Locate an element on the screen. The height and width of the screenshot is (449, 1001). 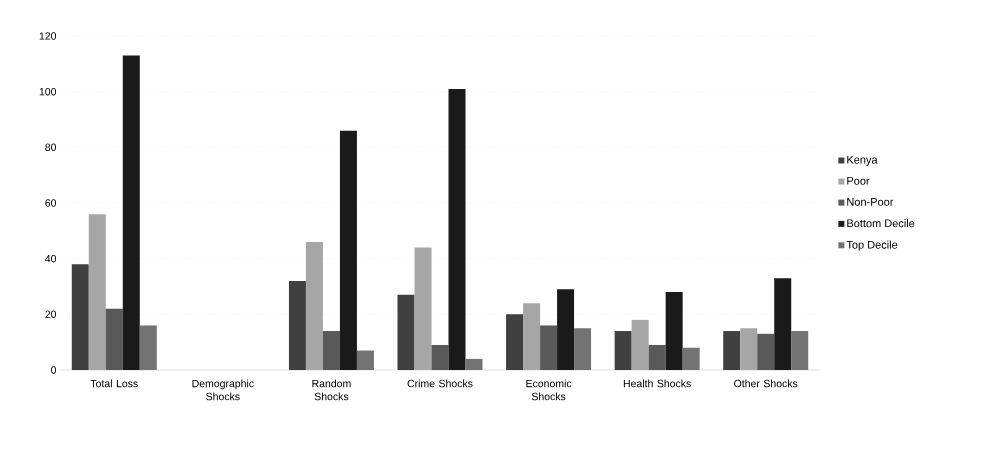
legend-label: Kenya is located at coordinates (862, 160).